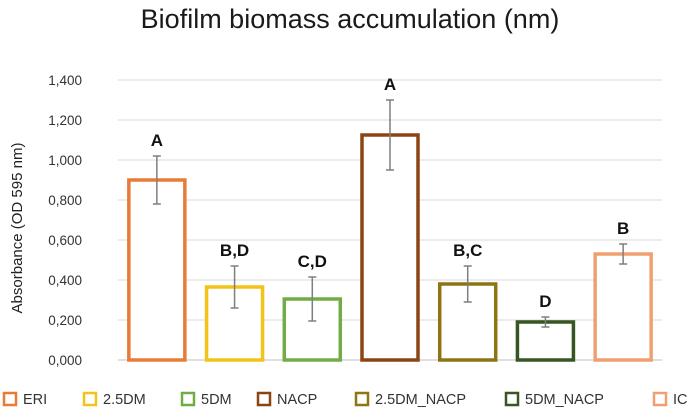  Describe the element at coordinates (467, 250) in the screenshot. I see `significance-label: B,C` at that location.